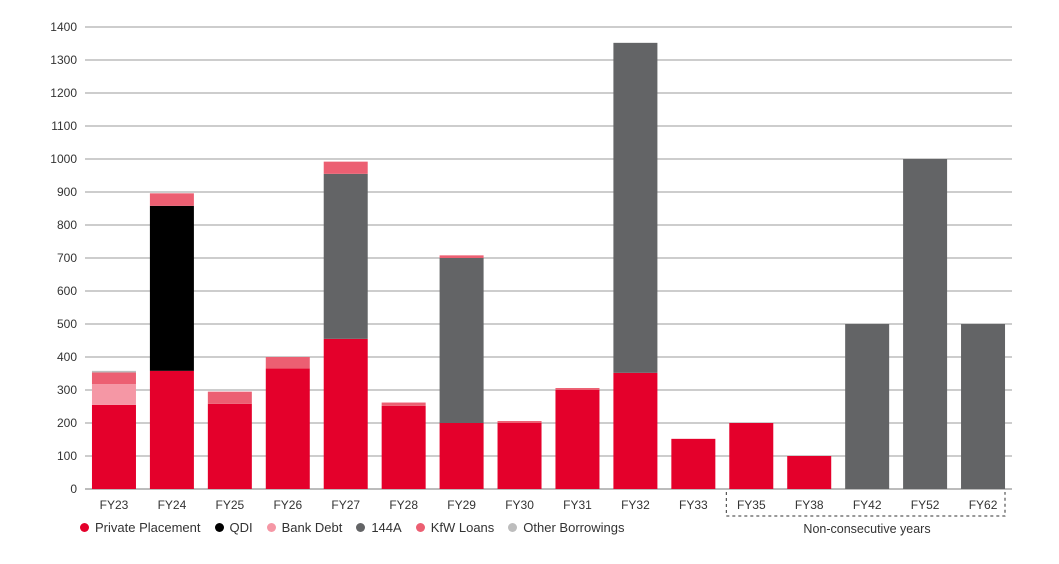 Image resolution: width=1059 pixels, height=564 pixels. Describe the element at coordinates (751, 505) in the screenshot. I see `x-tick-label: FY35` at that location.